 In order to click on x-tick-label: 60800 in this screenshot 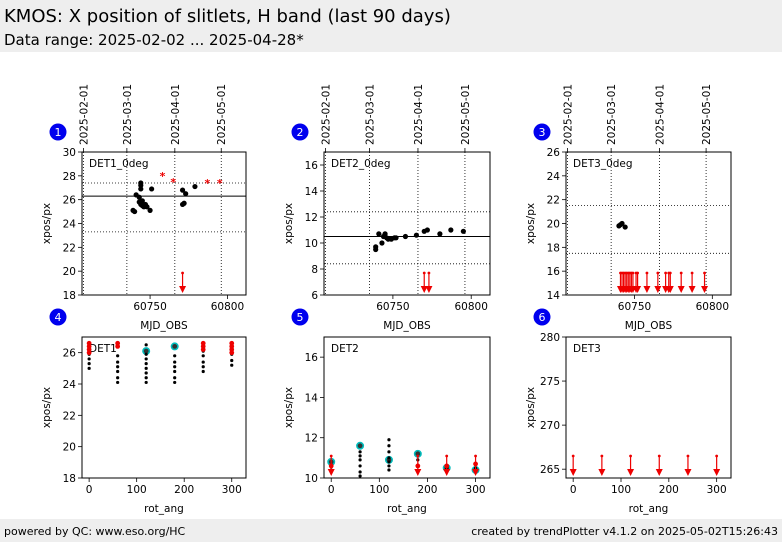, I will do `click(712, 307)`.